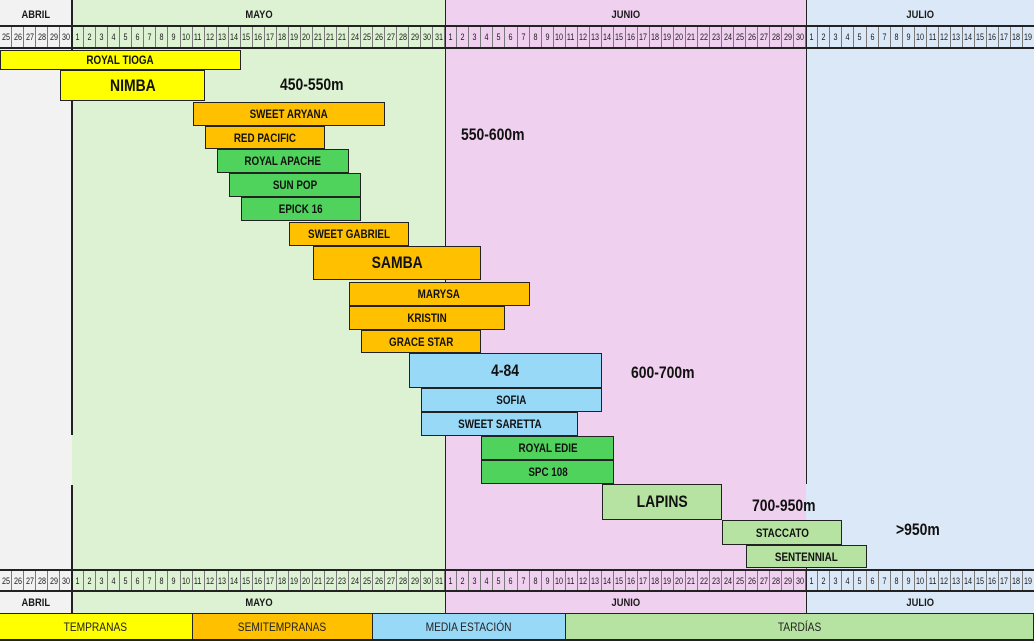 The height and width of the screenshot is (641, 1034). I want to click on day-label: 17, so click(1004, 36).